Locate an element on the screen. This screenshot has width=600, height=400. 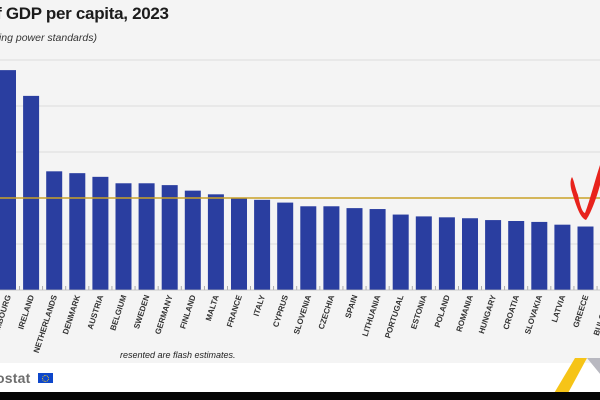
footnote: resented are flash estimates. is located at coordinates (178, 355).